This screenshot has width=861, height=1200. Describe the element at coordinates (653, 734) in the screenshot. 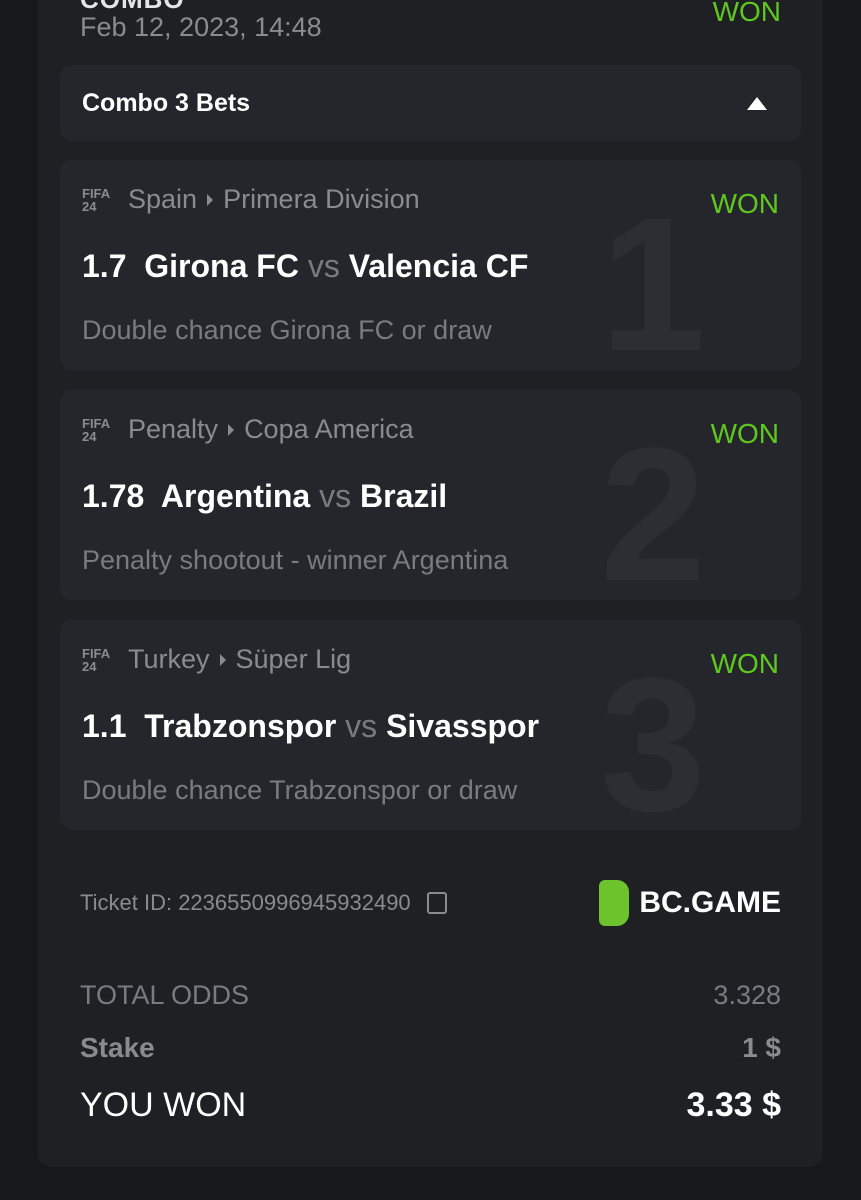

I see `leg-number: 3` at that location.